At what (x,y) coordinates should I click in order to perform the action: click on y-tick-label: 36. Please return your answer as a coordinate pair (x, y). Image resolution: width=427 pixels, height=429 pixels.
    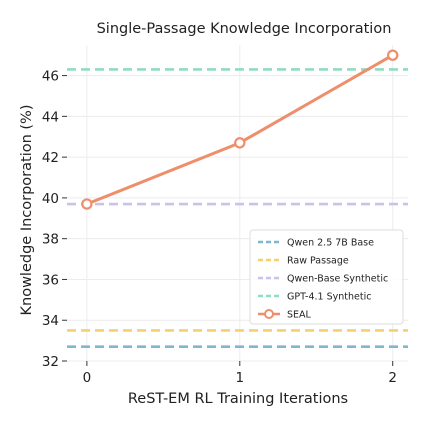
    Looking at the image, I should click on (50, 280).